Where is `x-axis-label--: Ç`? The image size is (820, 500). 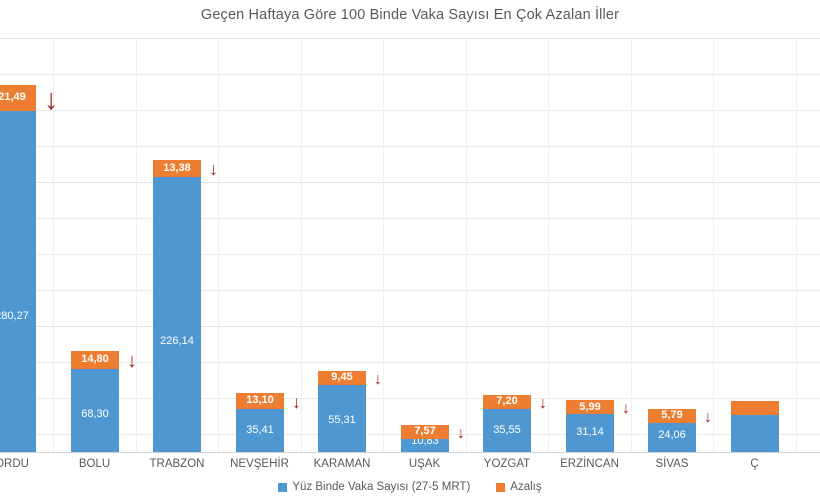
x-axis-label--: Ç is located at coordinates (754, 464).